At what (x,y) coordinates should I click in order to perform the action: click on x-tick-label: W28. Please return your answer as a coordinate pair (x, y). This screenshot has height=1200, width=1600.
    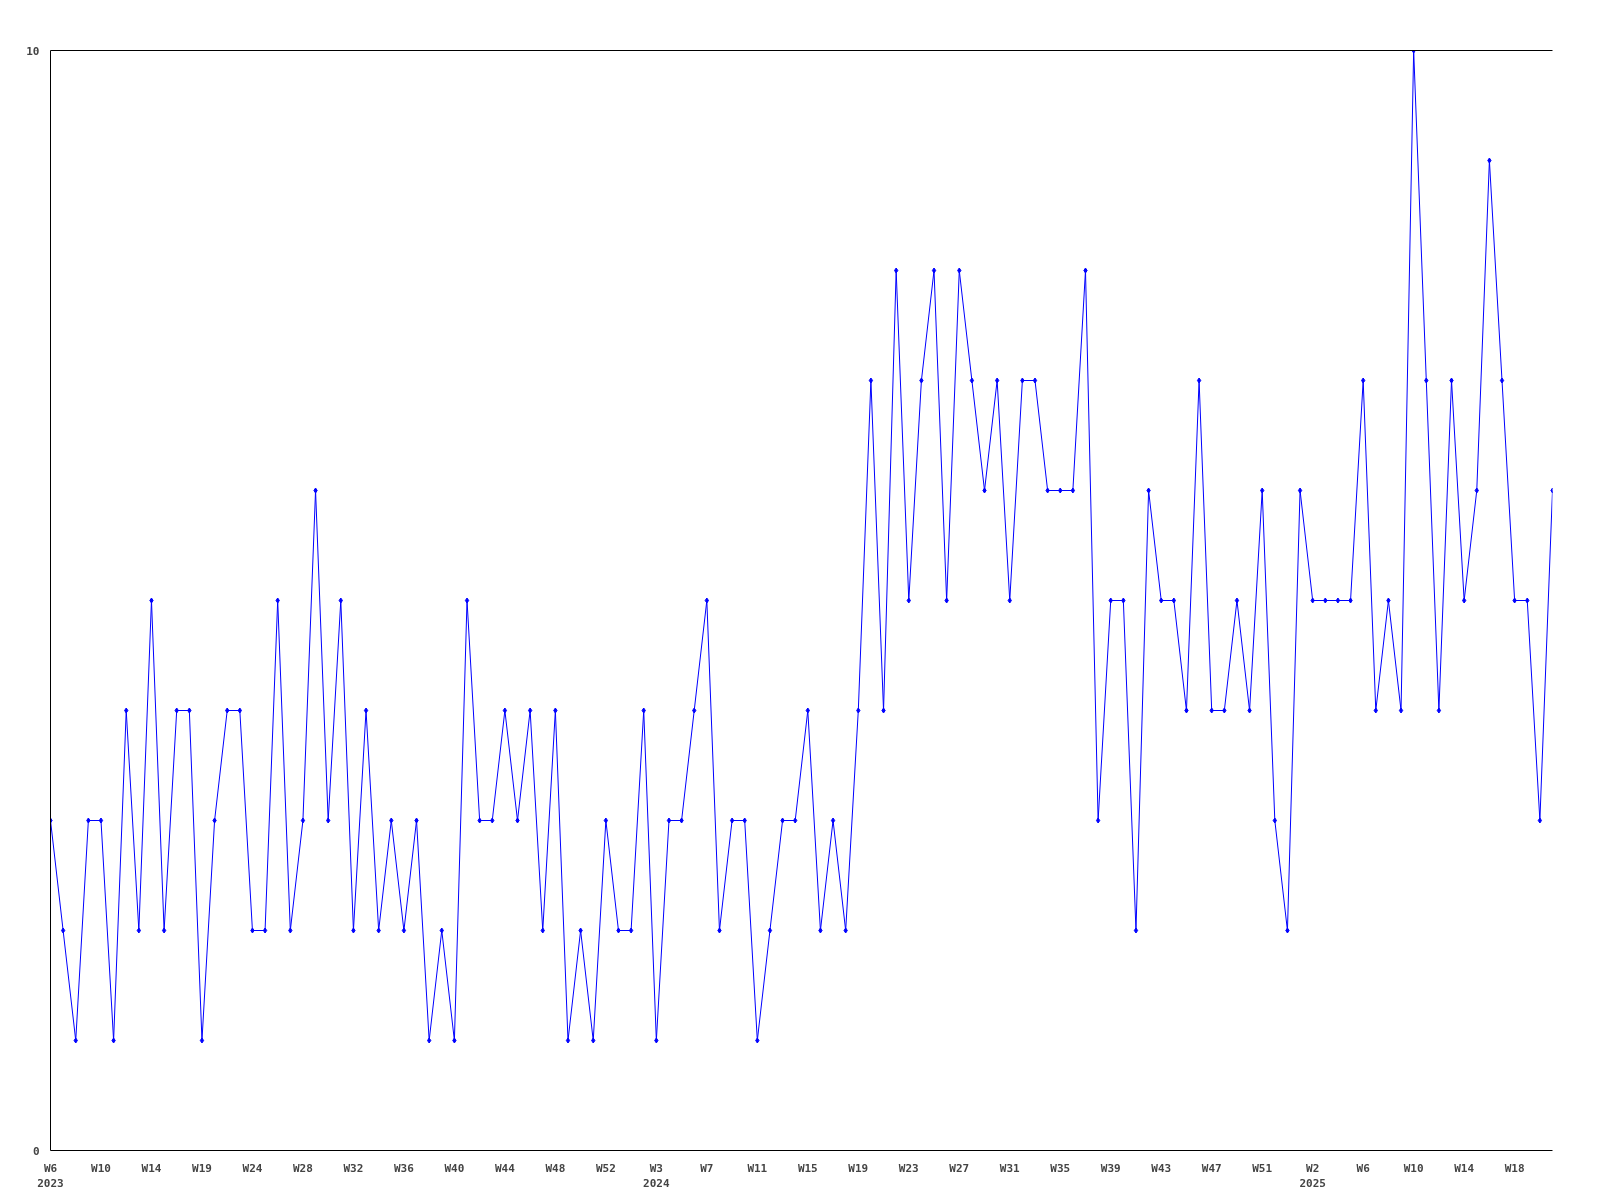
    Looking at the image, I should click on (303, 1168).